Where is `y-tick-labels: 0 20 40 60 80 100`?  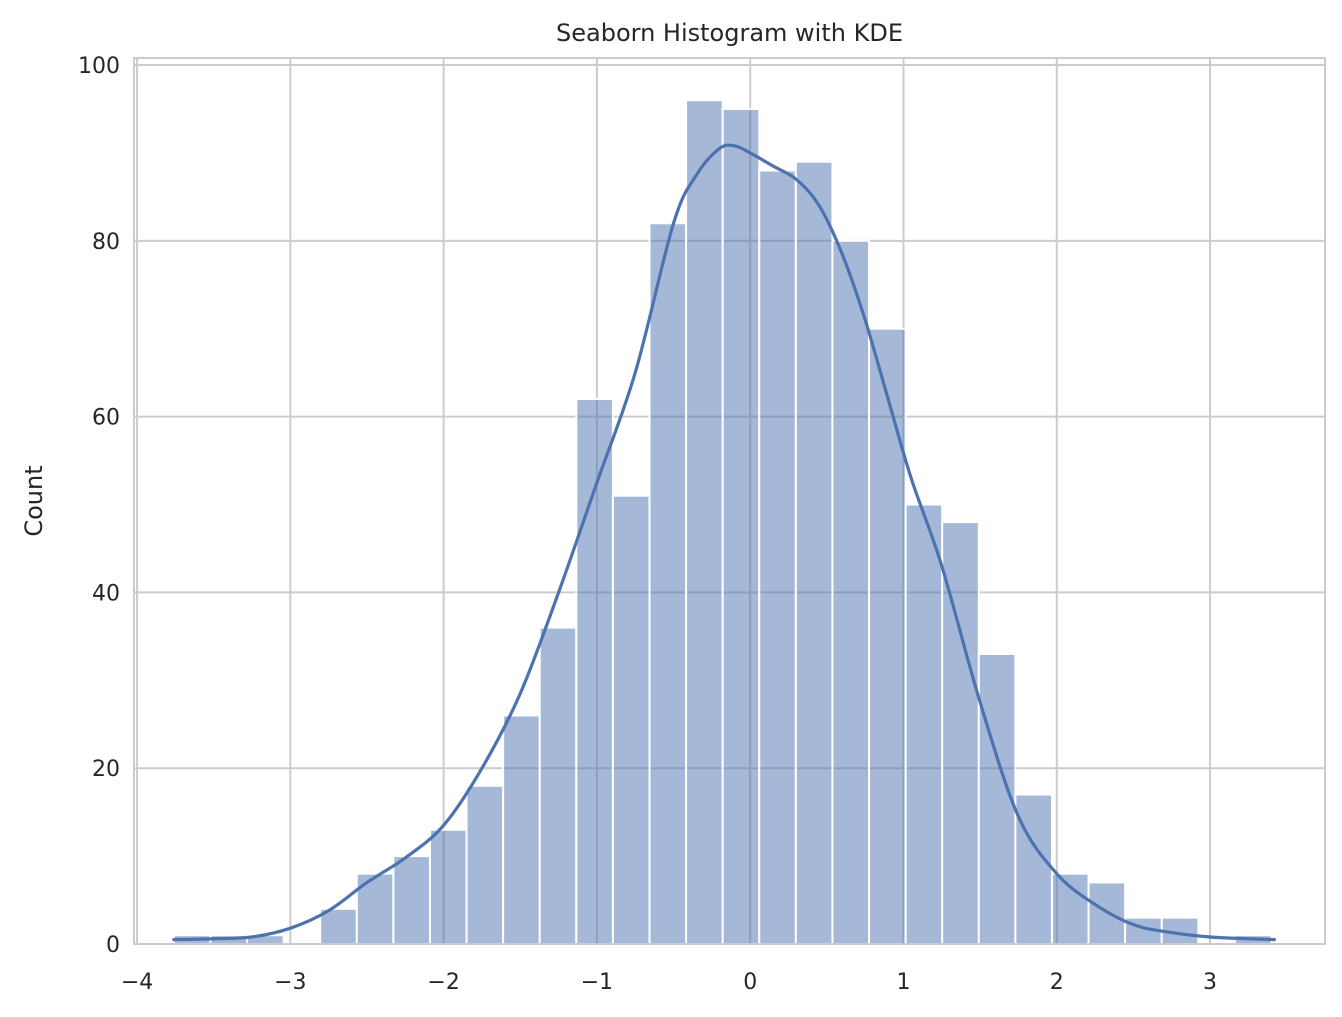
y-tick-labels: 0 20 40 60 80 100 is located at coordinates (99, 506).